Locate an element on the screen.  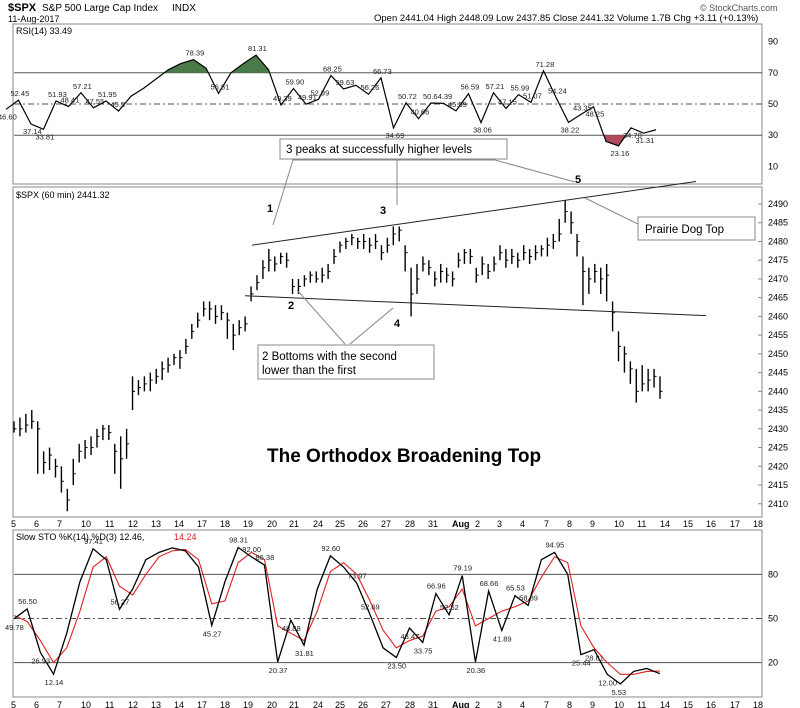
sto-date-label: 10 is located at coordinates (86, 704).